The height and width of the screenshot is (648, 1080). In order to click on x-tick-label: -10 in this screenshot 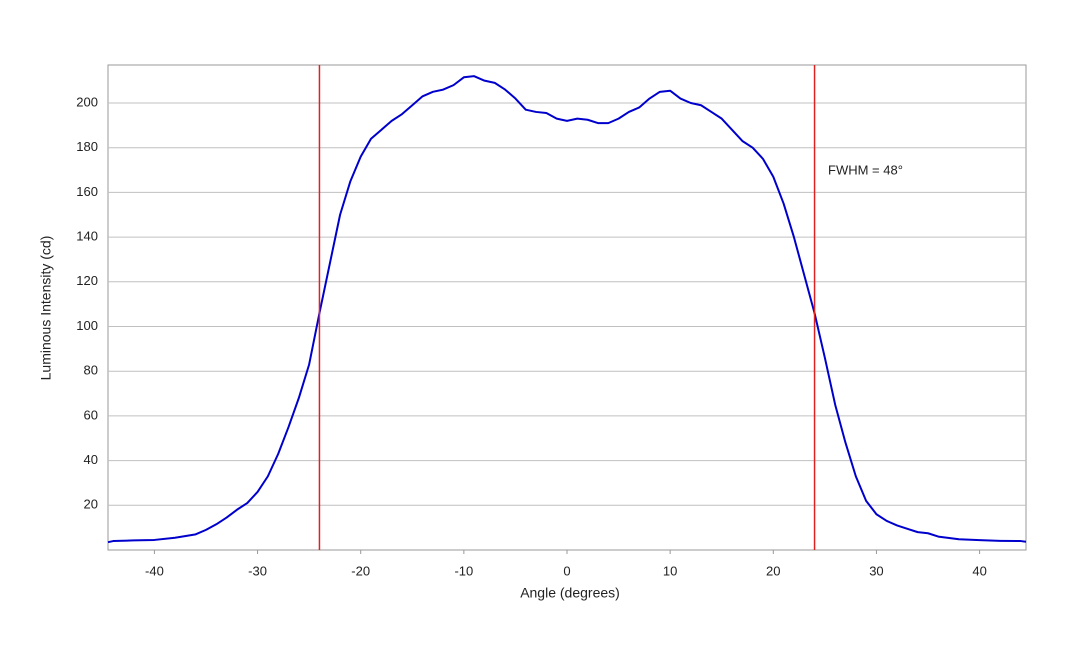, I will do `click(463, 570)`.